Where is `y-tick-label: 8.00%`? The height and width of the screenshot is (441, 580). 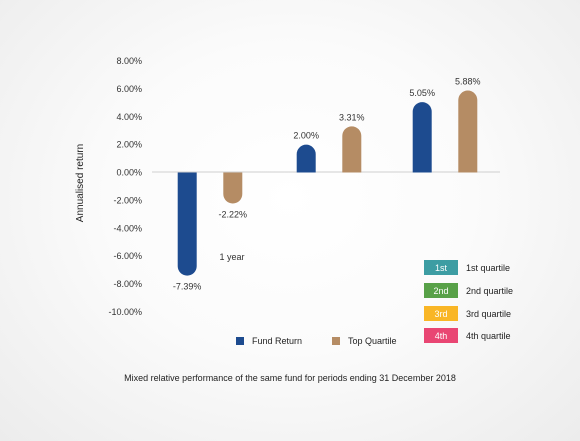 y-tick-label: 8.00% is located at coordinates (129, 61).